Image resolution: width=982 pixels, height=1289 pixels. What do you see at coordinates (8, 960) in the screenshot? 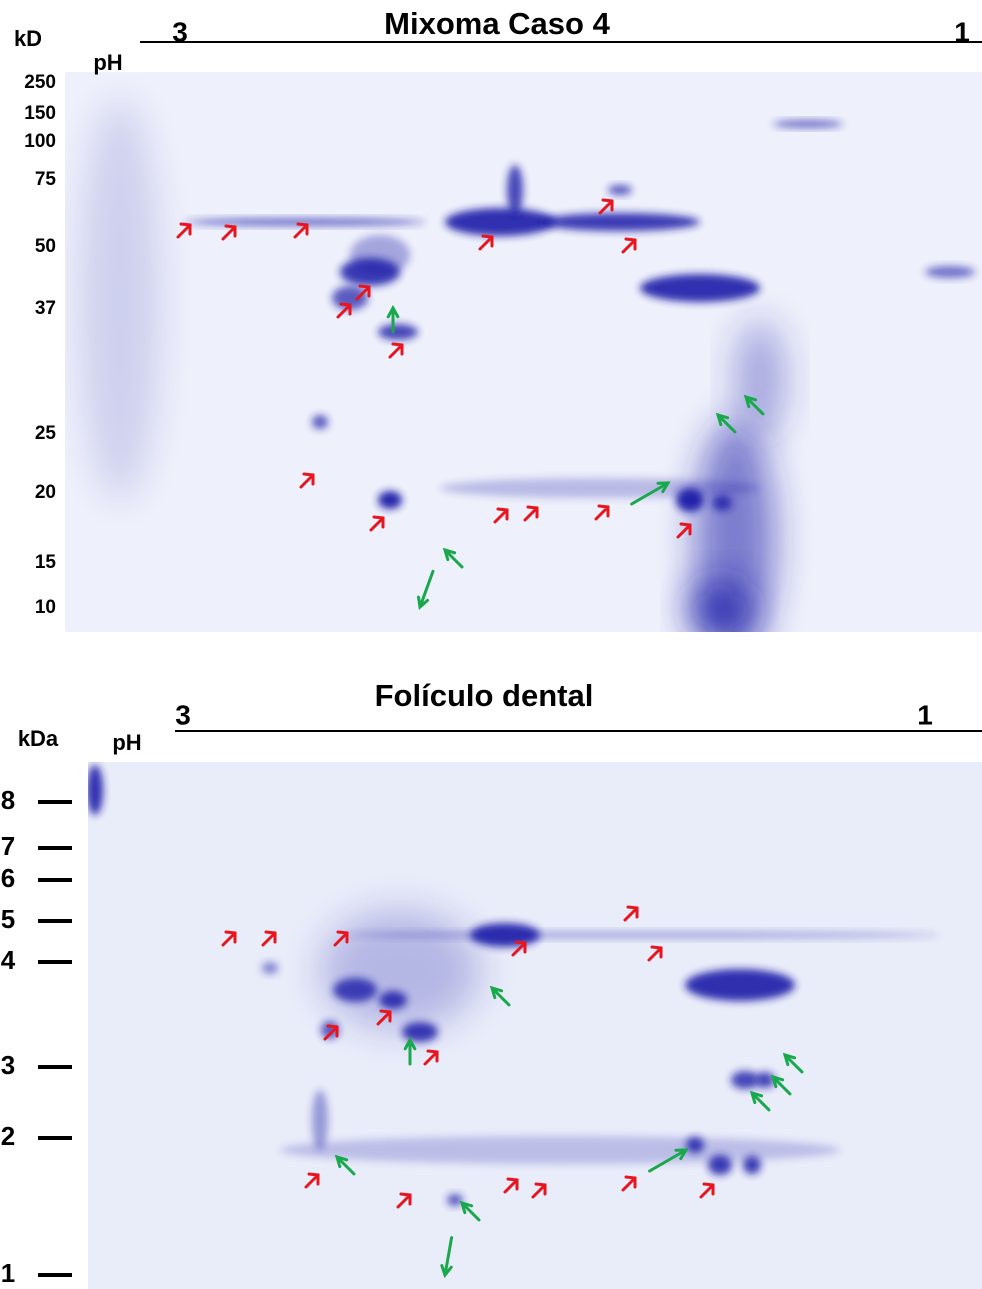
I see `marker-label: 4` at bounding box center [8, 960].